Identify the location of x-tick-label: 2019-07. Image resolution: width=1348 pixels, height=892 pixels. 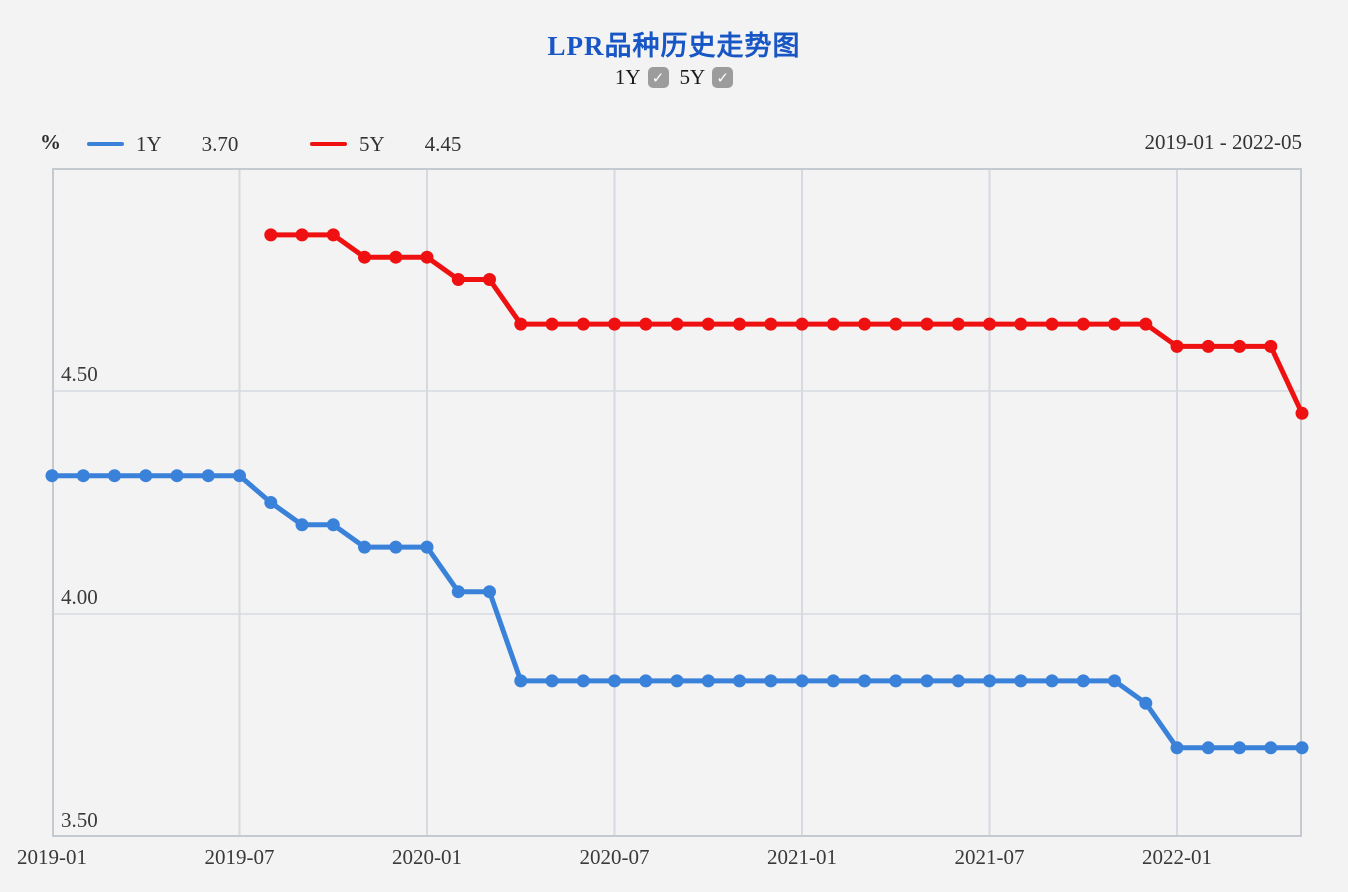
(239, 857).